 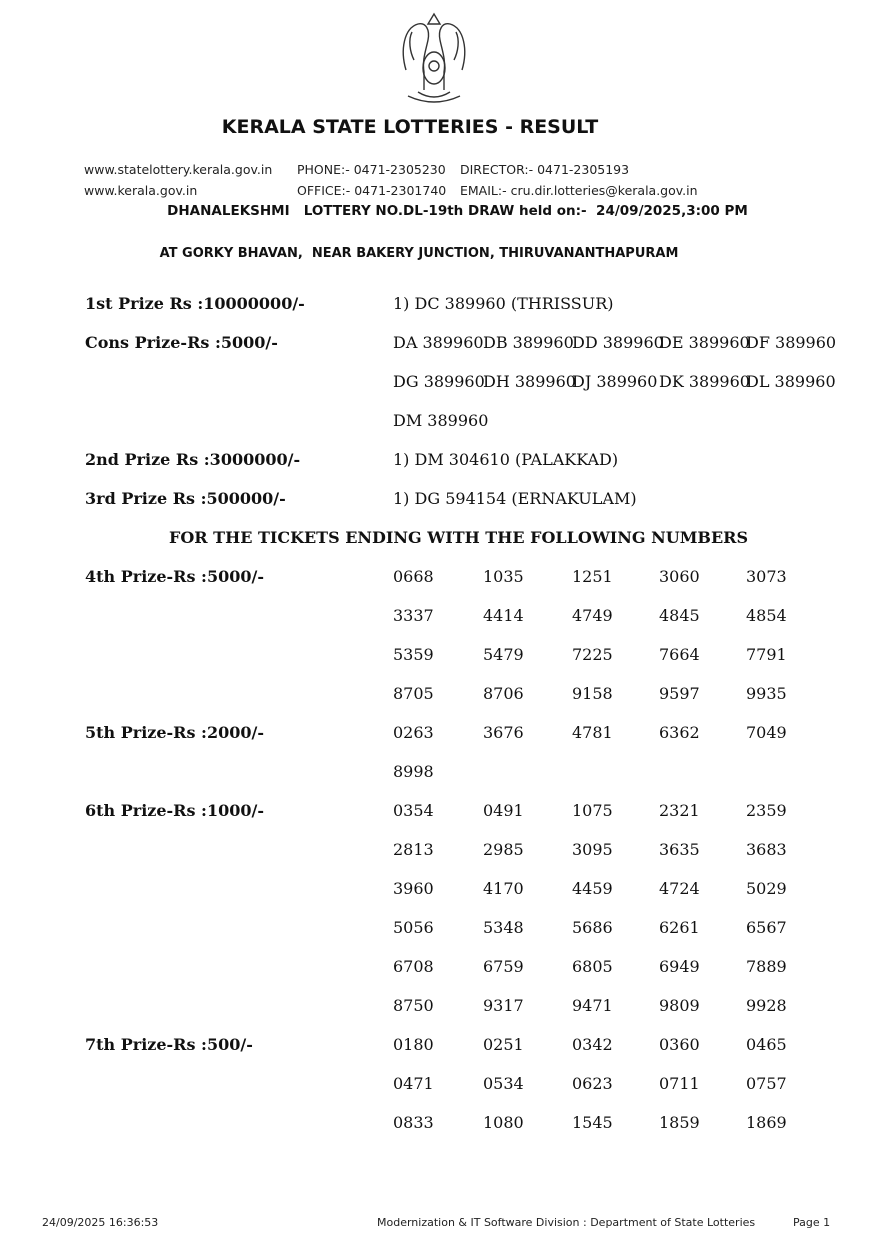 I want to click on winning-number: 9928, so click(x=766, y=1005).